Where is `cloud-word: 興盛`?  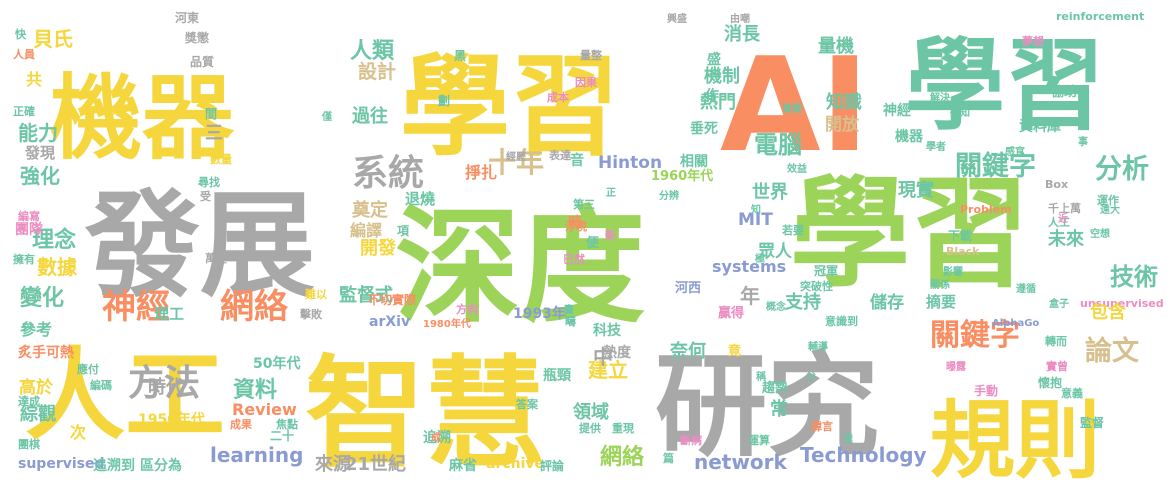
cloud-word: 興盛 is located at coordinates (677, 18).